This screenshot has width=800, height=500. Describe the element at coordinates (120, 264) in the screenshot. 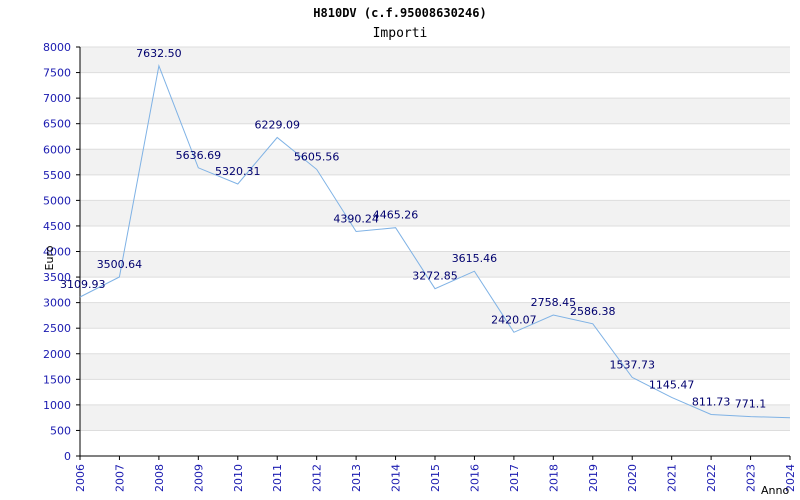

I see `data-label: 3500.64` at that location.